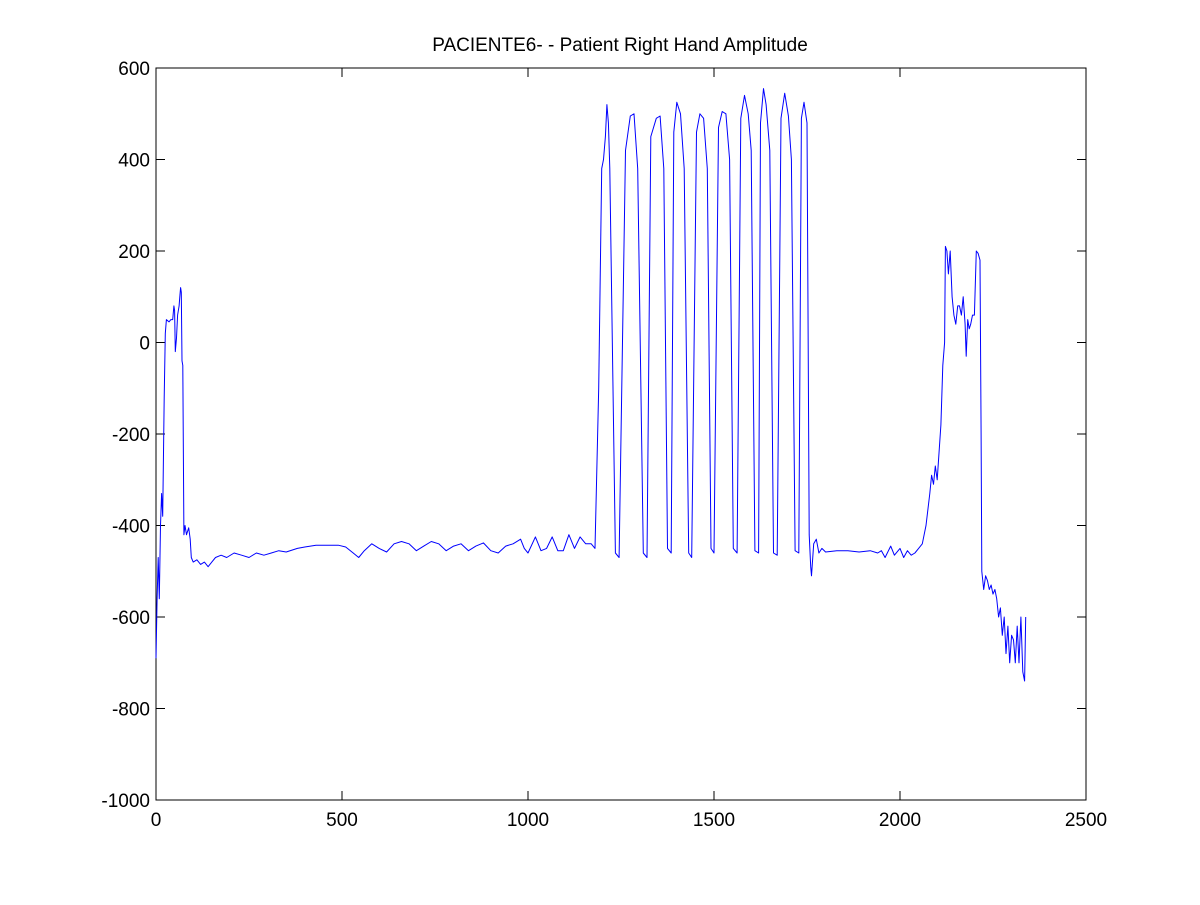 The height and width of the screenshot is (905, 1200). What do you see at coordinates (131, 435) in the screenshot?
I see `y-tick-label: -200` at bounding box center [131, 435].